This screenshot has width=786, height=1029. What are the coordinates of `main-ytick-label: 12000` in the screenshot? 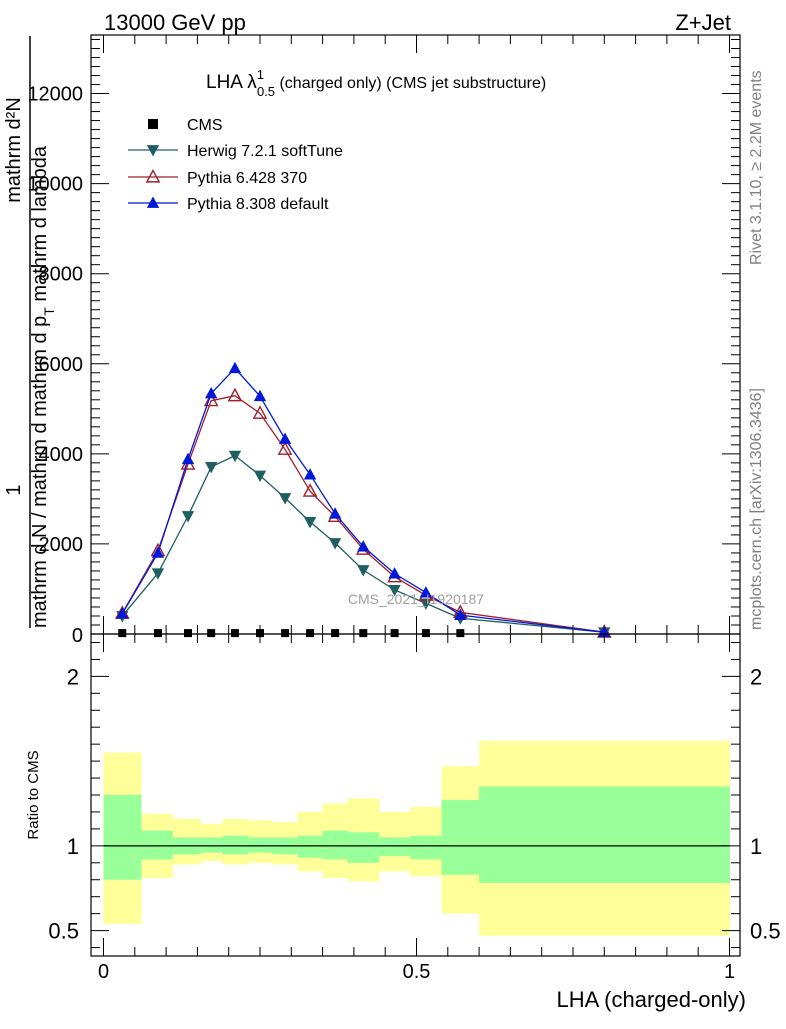 It's located at (55, 95).